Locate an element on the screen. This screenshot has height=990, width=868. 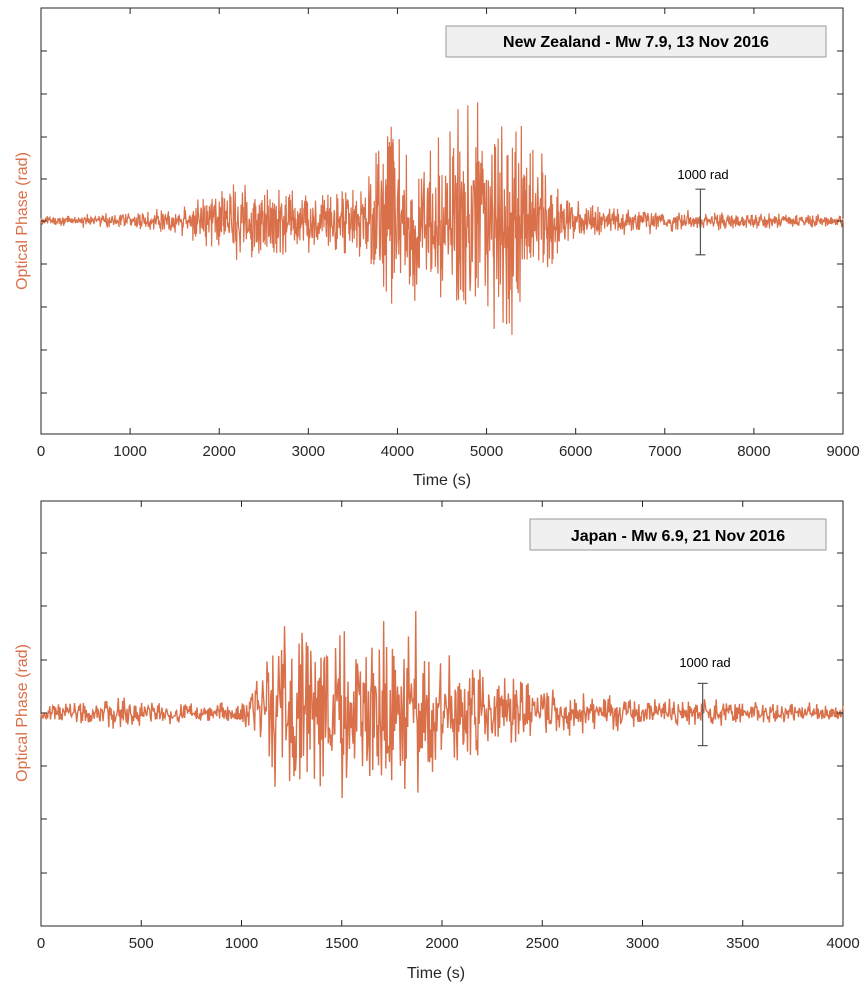
x-tick-labels: 0 500 1000 1500 2000 2500 3000 3500 4000 is located at coordinates (448, 943).